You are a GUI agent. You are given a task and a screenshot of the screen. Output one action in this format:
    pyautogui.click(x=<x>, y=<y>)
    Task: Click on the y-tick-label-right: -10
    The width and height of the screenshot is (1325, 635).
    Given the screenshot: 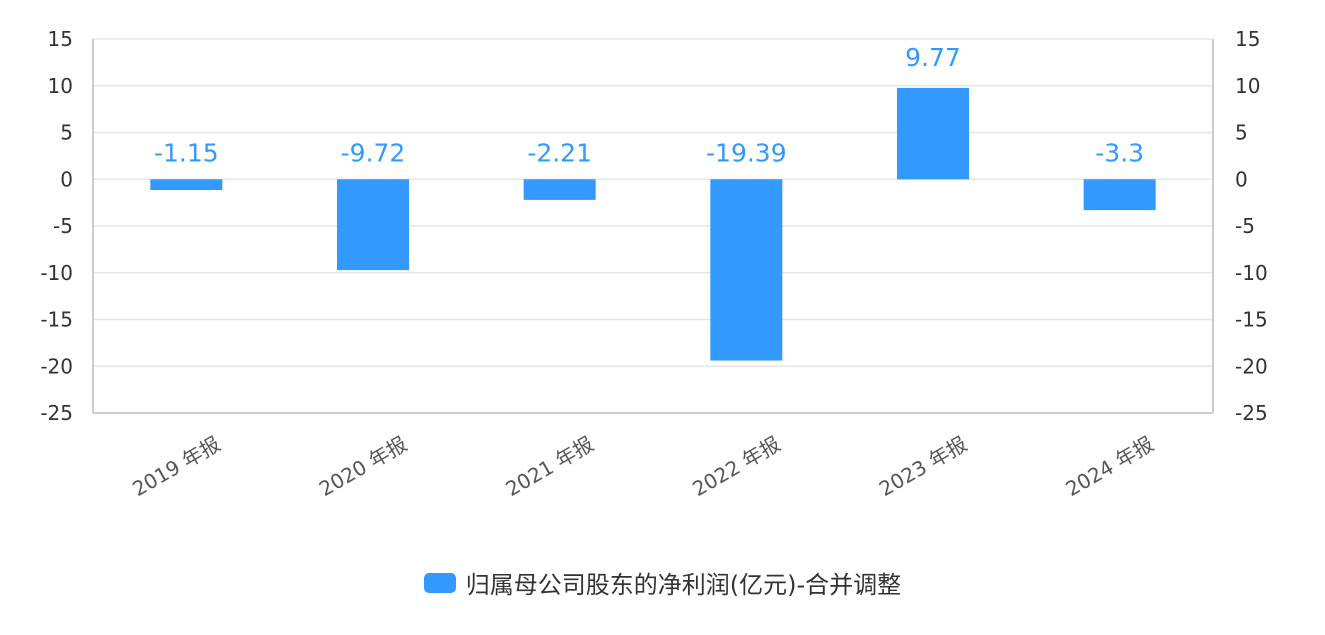 What is the action you would take?
    pyautogui.click(x=1251, y=273)
    